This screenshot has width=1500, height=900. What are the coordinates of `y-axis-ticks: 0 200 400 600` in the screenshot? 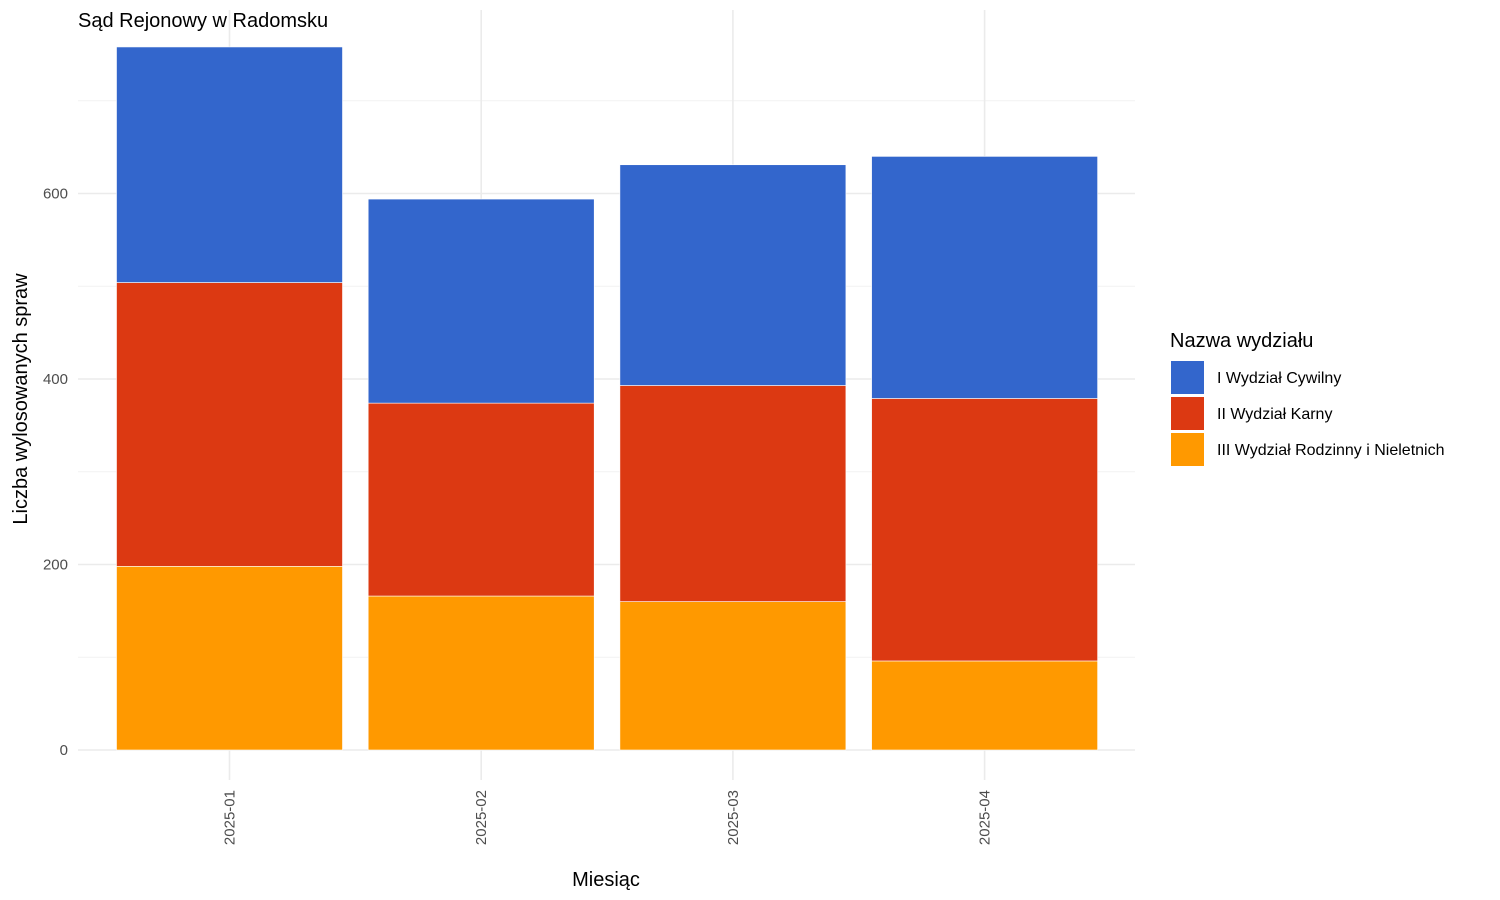 It's located at (55, 473).